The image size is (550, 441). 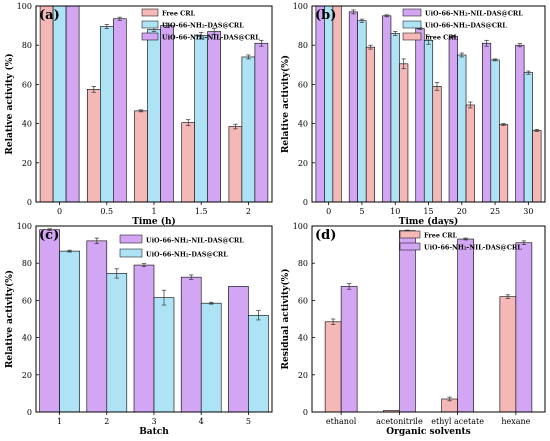 What do you see at coordinates (203, 26) in the screenshot?
I see `legend-label: UiO-66-NH₂-DAS@CRL` at bounding box center [203, 26].